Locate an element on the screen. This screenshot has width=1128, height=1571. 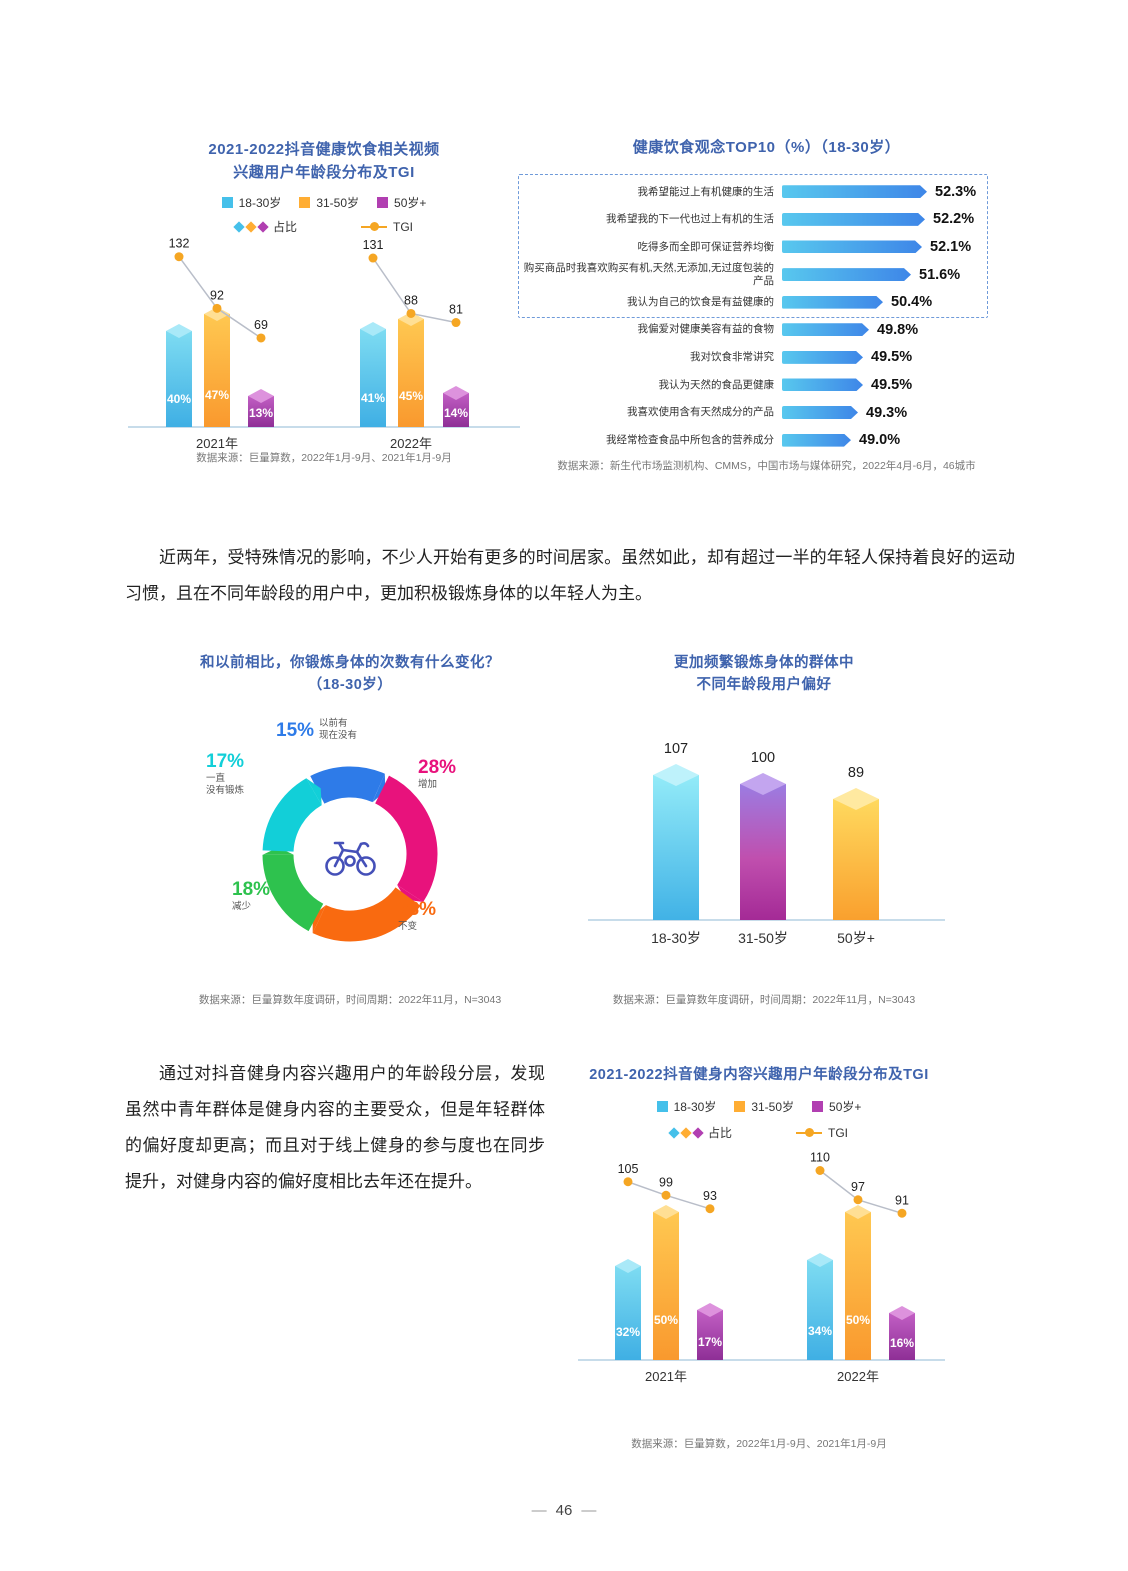
legend-age-groups: 18-30岁 31-50岁 50岁+ is located at coordinates (759, 1106).